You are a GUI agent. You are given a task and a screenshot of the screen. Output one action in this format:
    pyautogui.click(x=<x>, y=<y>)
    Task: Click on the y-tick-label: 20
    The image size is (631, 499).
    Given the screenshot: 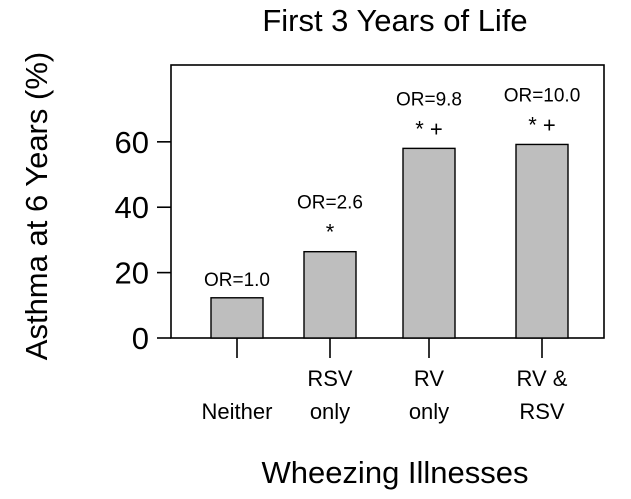 What is the action you would take?
    pyautogui.click(x=132, y=273)
    